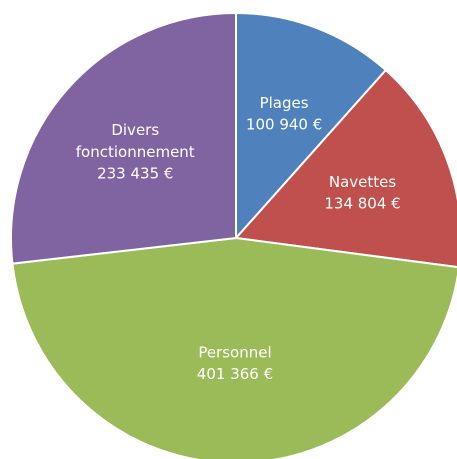 Image resolution: width=457 pixels, height=459 pixels. What do you see at coordinates (235, 363) in the screenshot?
I see `slice-label: Personnel 401 366 €` at bounding box center [235, 363].